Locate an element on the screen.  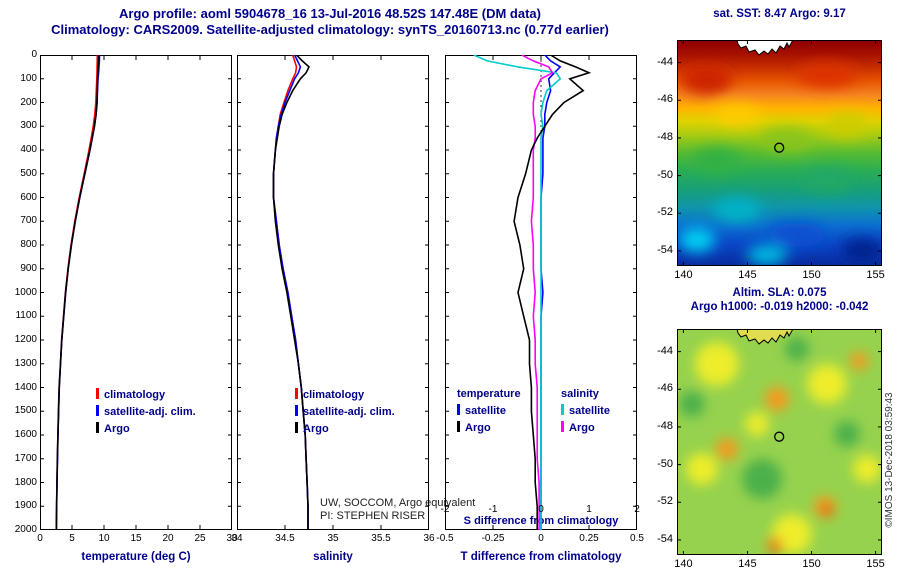
sla-field is located at coordinates (779, 442).